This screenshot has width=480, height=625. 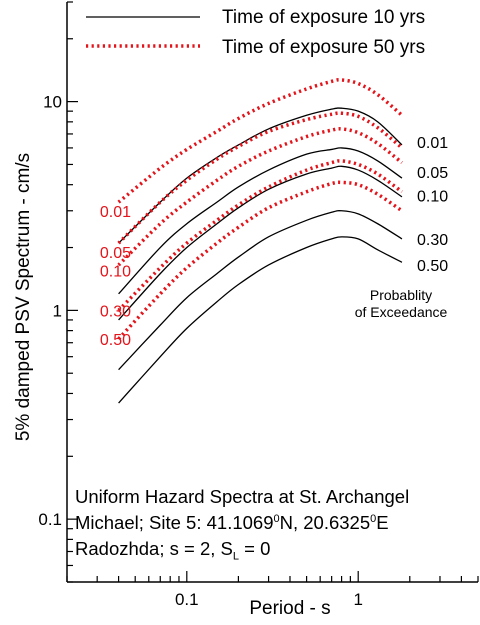 I want to click on prob-label-right: 0.05, so click(x=432, y=173).